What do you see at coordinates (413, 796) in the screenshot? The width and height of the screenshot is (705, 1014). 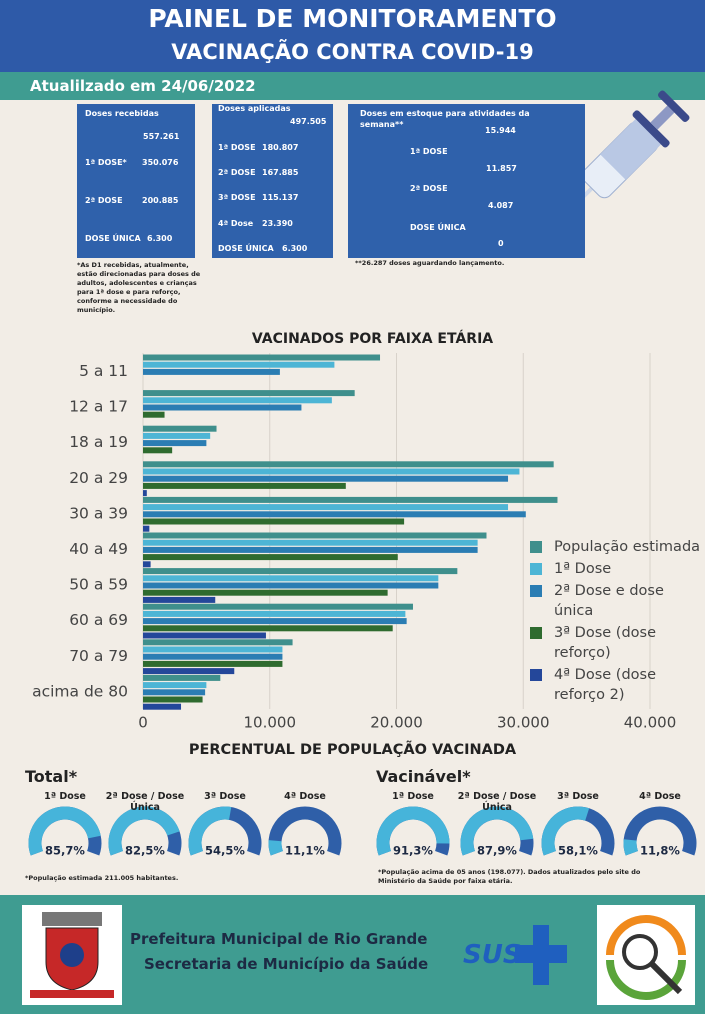 I see `gauge-label: 1ª Dose` at bounding box center [413, 796].